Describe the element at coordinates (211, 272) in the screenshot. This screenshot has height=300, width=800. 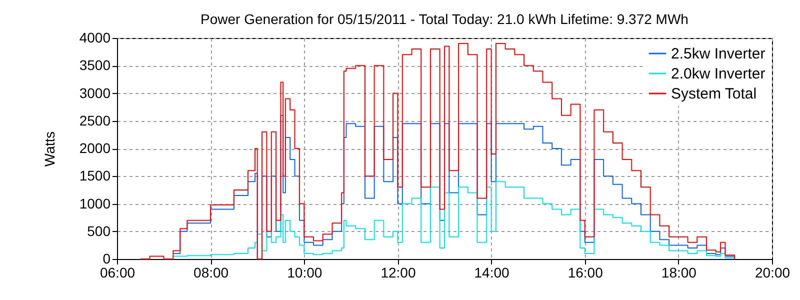
I see `x-tick-label: 08:00` at that location.